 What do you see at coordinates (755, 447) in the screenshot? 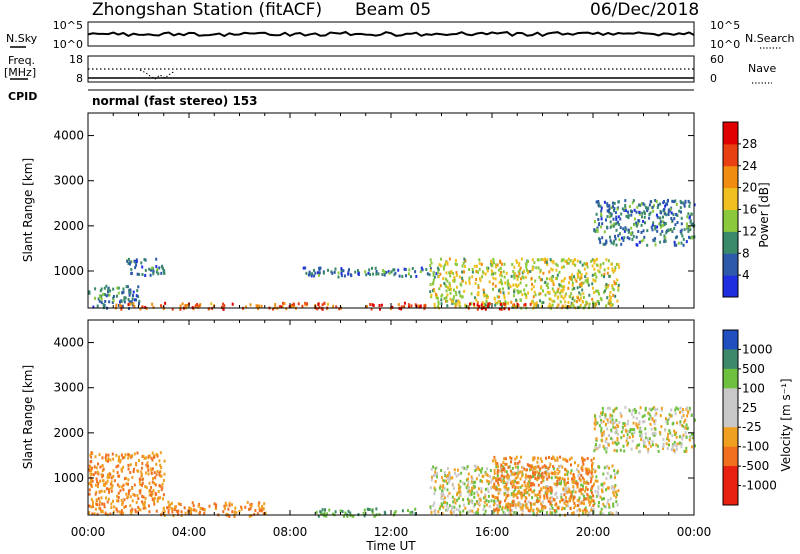
I see `velocity-colorbar-tick-label: -100` at bounding box center [755, 447].